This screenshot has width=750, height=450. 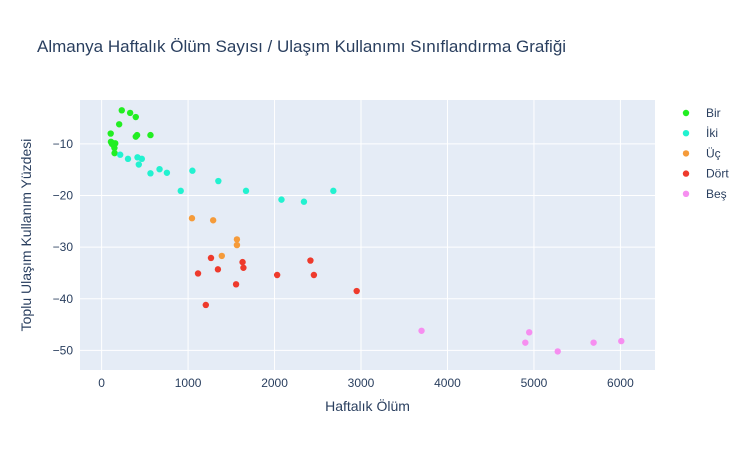 What do you see at coordinates (700, 133) in the screenshot?
I see `legend-item: İki` at bounding box center [700, 133].